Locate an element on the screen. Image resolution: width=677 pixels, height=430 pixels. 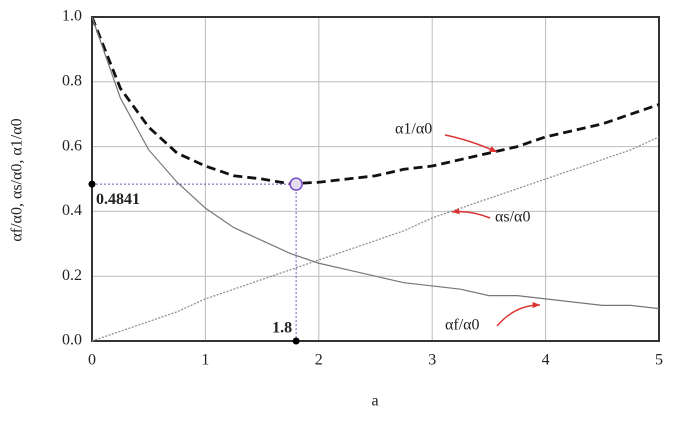
x-tick-label: 0 is located at coordinates (92, 360).